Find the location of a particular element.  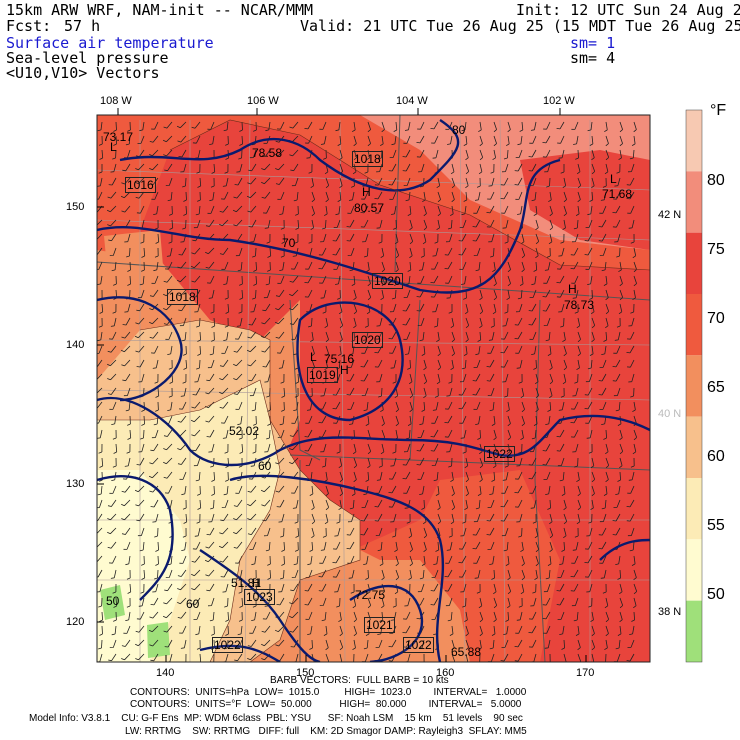

forecast-hours: 57 h is located at coordinates (82, 26).